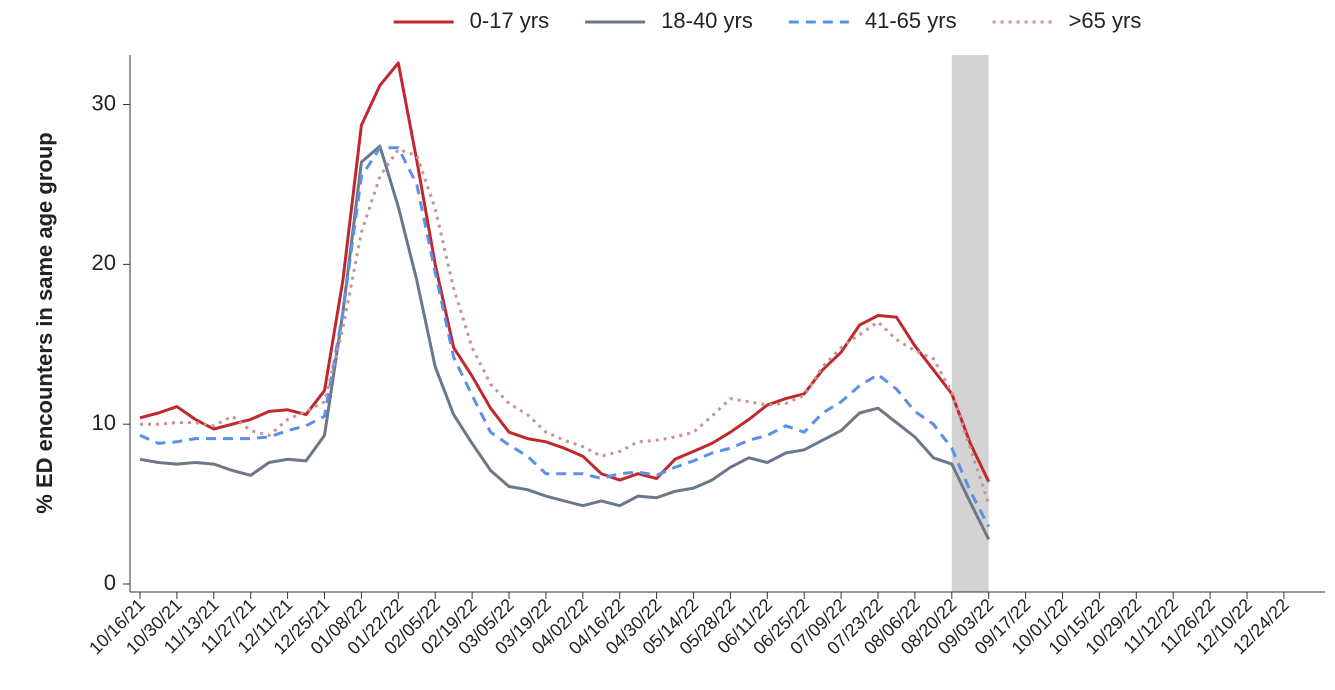 This screenshot has width=1335, height=690. I want to click on legend-label: 0-17 yrs, so click(509, 20).